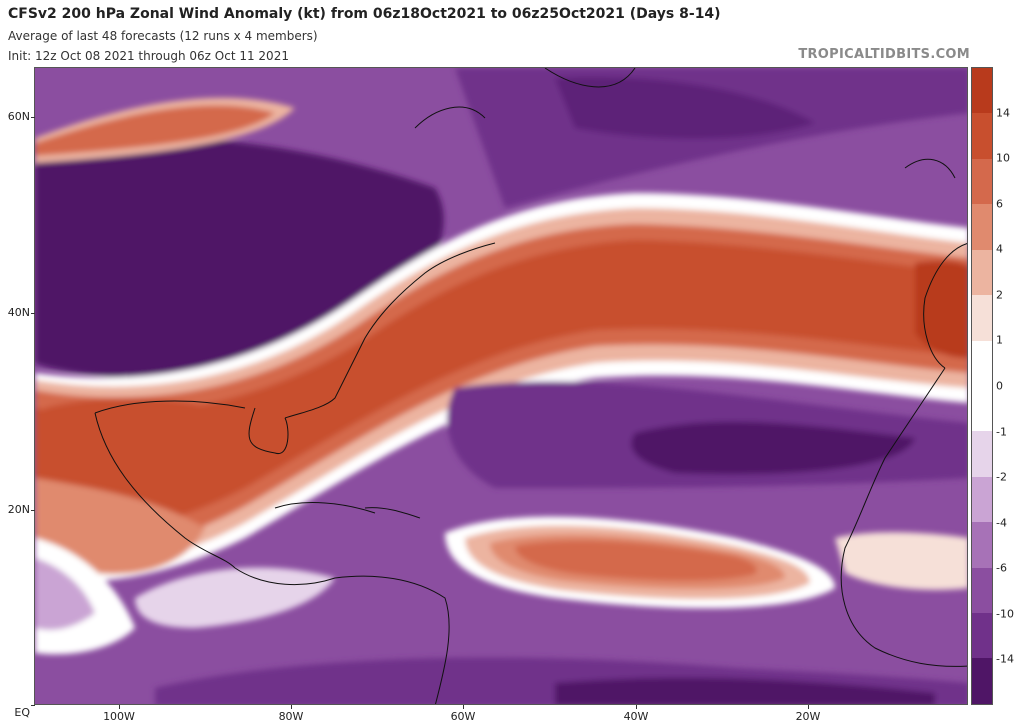  What do you see at coordinates (119, 716) in the screenshot?
I see `lon-label-100w: 100W` at bounding box center [119, 716].